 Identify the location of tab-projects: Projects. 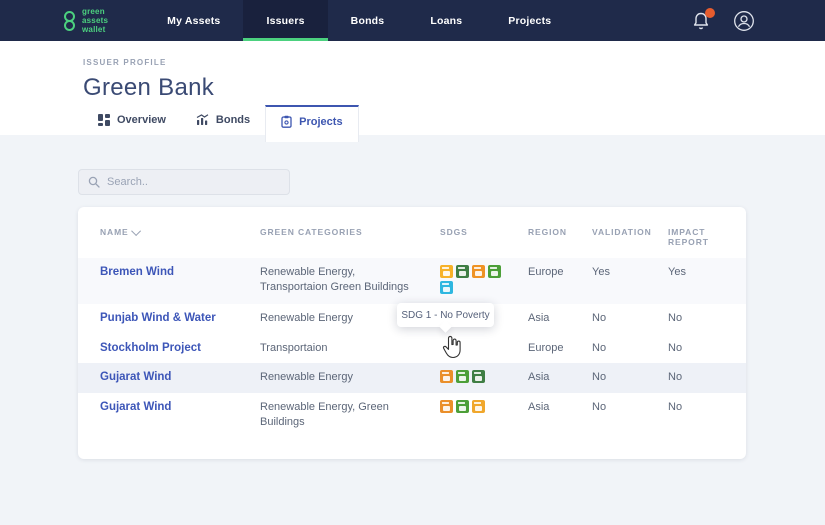
(312, 123).